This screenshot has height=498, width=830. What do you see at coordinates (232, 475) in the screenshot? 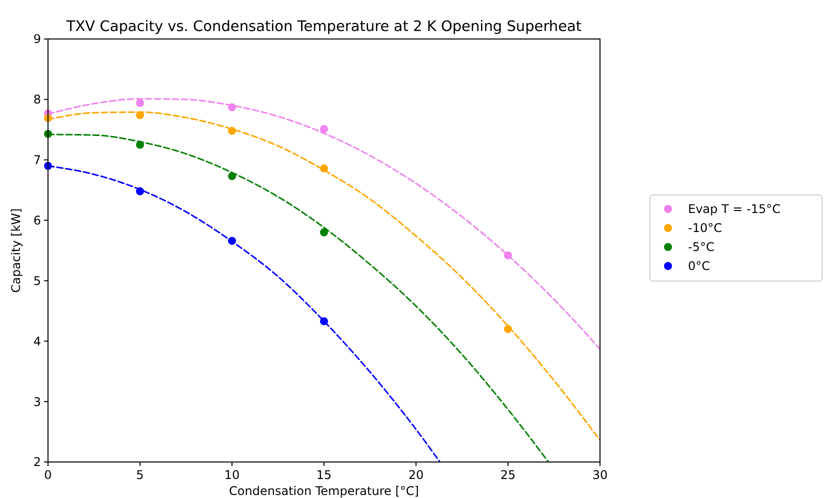
I see `x-tick-label: 10` at bounding box center [232, 475].